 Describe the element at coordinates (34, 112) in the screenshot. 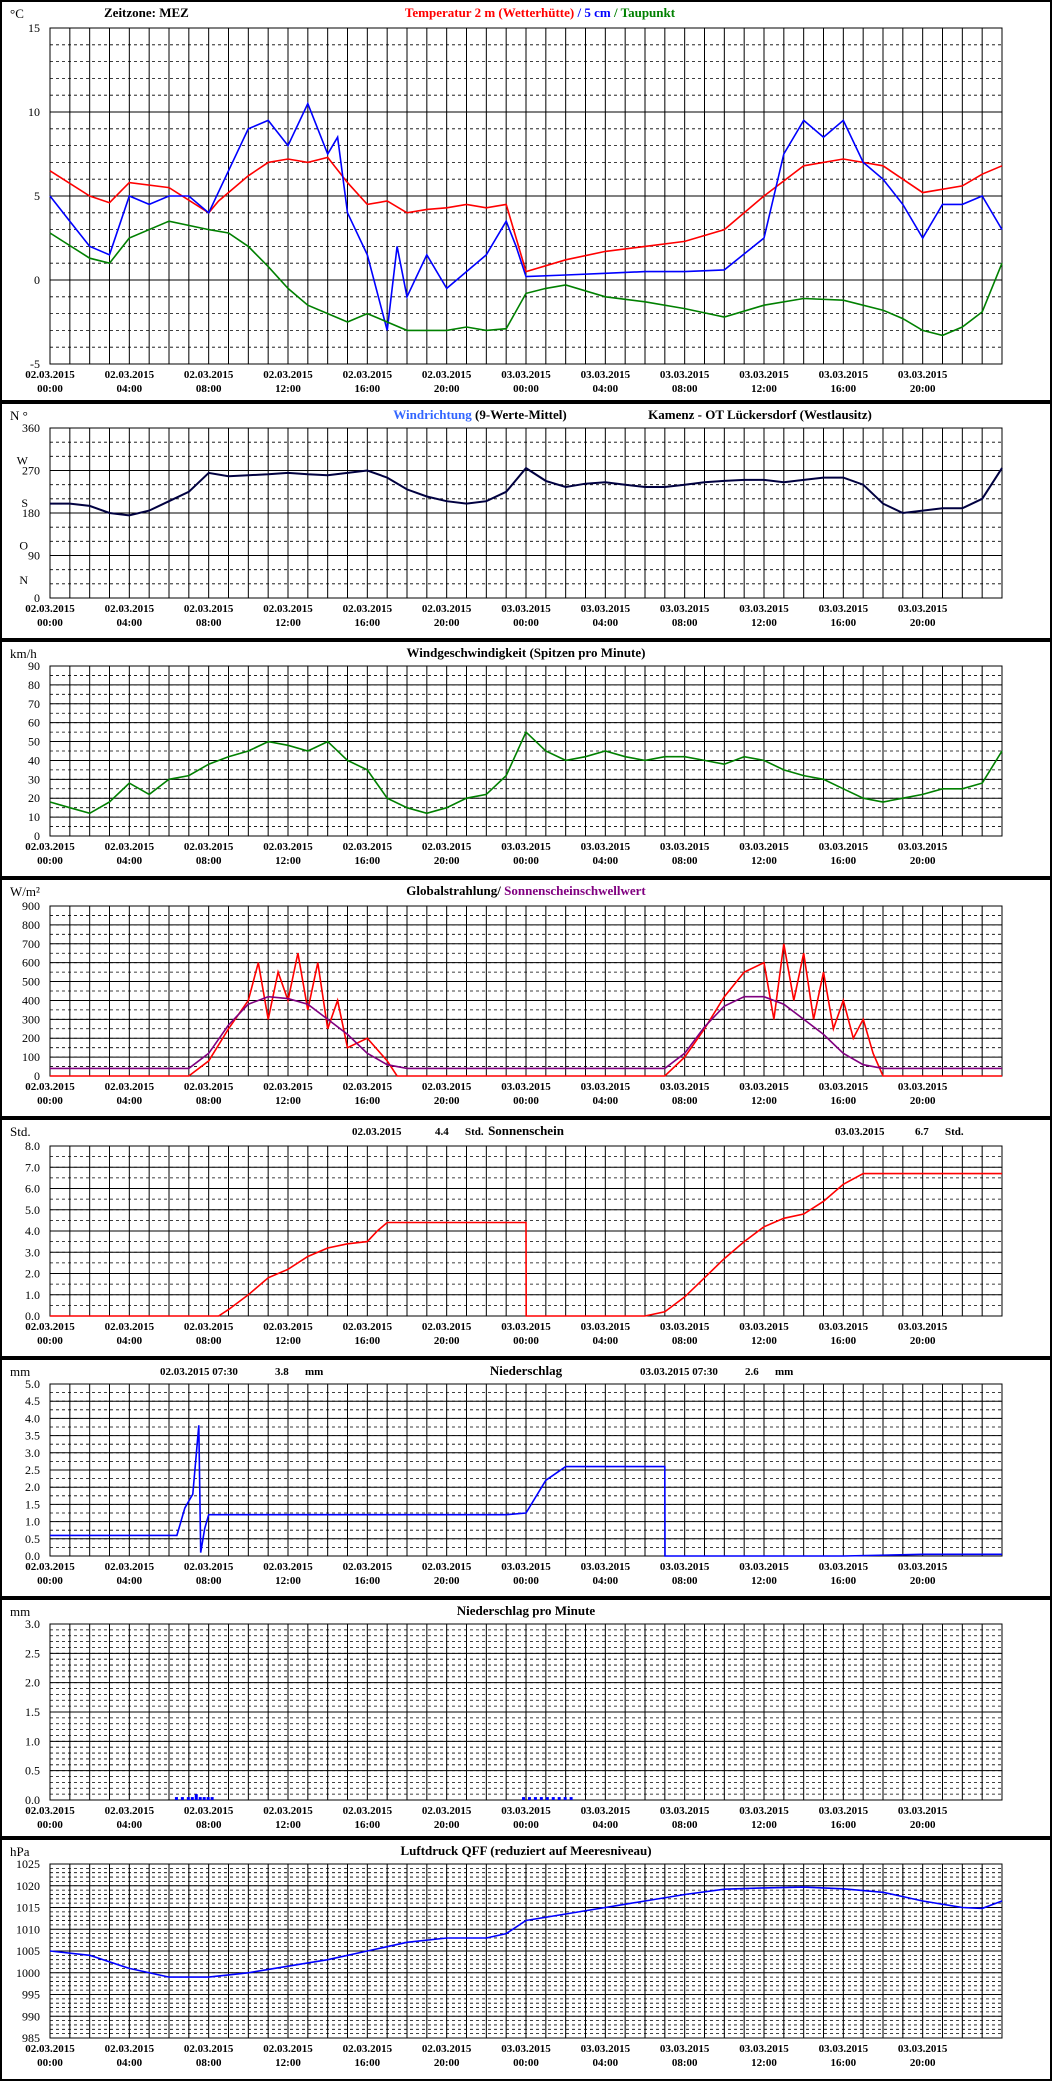

I see `y-tick-label: 10` at that location.